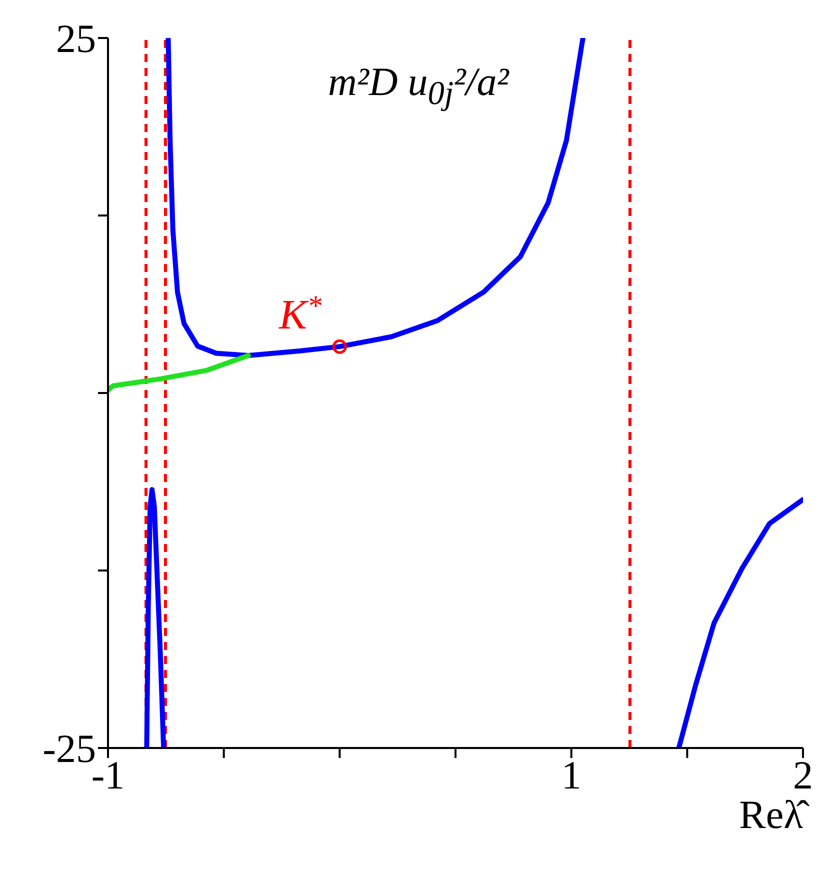 This screenshot has width=831, height=869. Describe the element at coordinates (300, 314) in the screenshot. I see `annotation: K$^{*}$` at that location.